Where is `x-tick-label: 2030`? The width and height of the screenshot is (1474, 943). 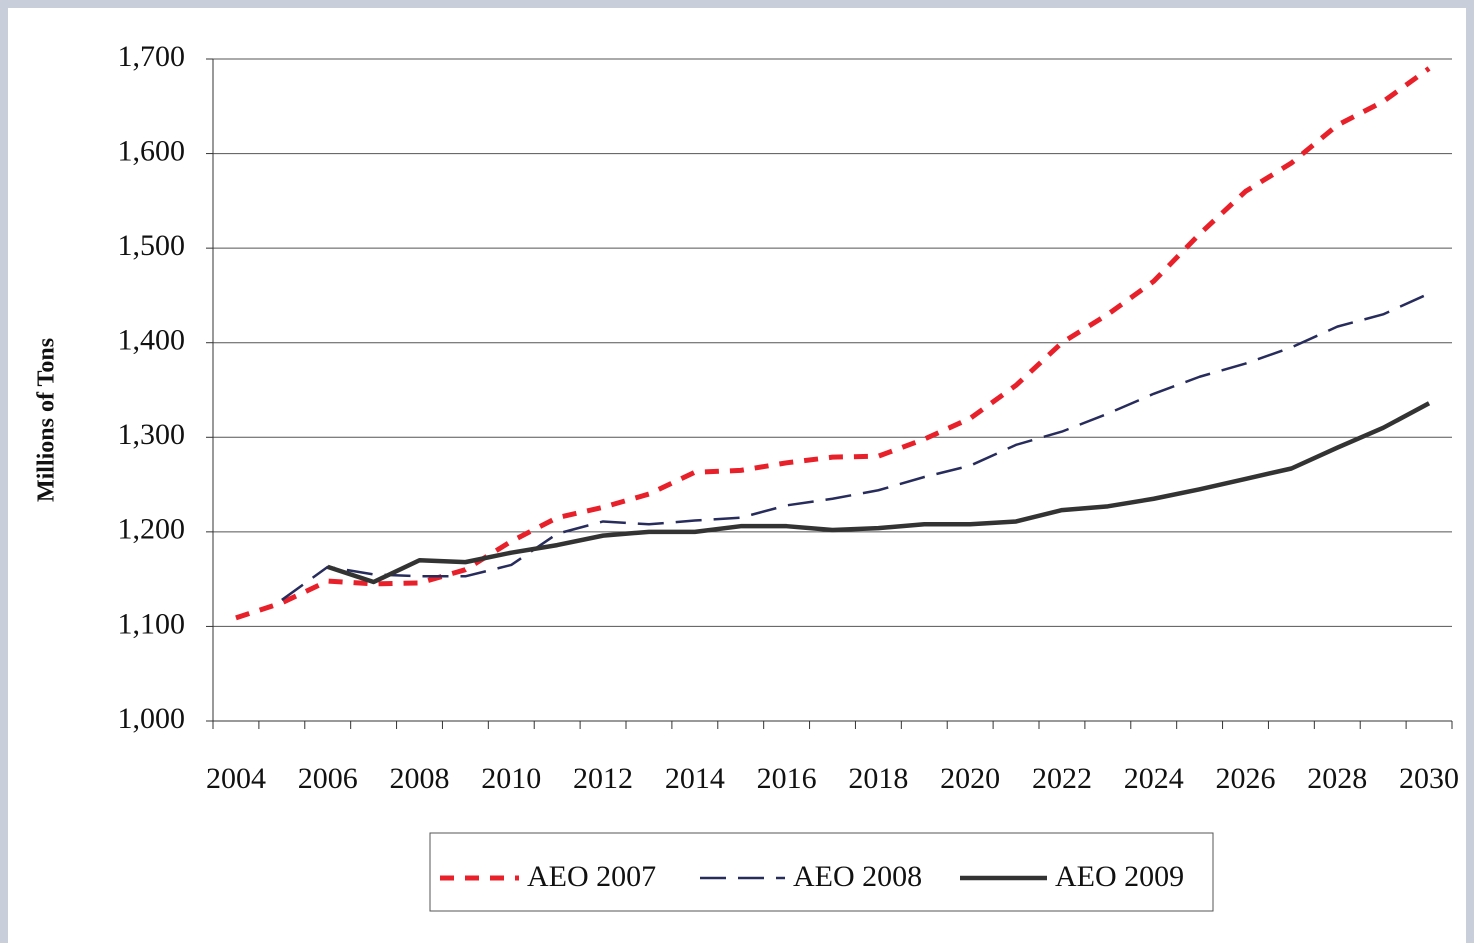
x-tick-label: 2030 is located at coordinates (1429, 778).